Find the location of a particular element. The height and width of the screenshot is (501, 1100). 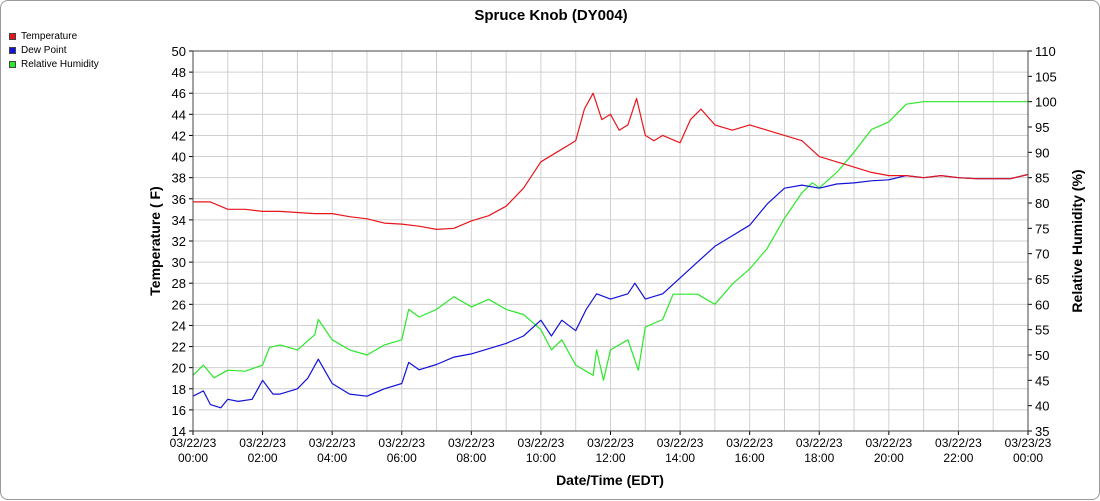

y-right-tick-label: 90 is located at coordinates (1042, 152).